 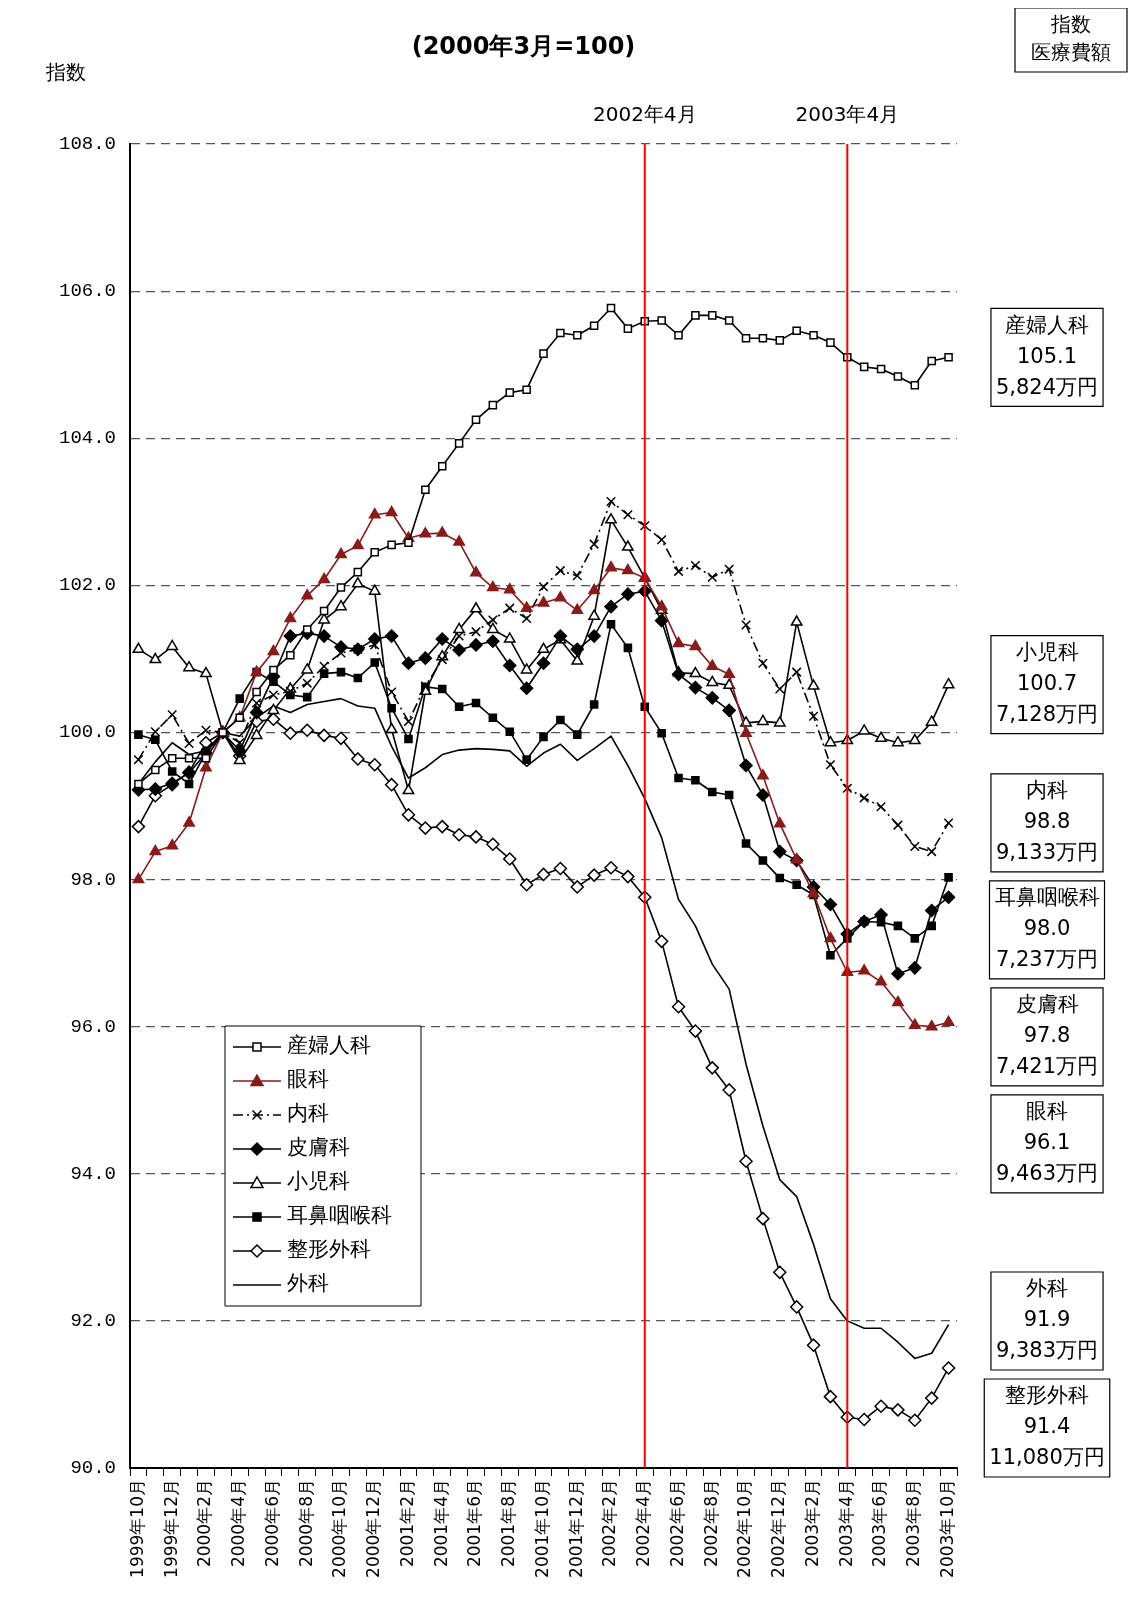 What do you see at coordinates (575, 1528) in the screenshot?
I see `x-tick-label: 2001年12月` at bounding box center [575, 1528].